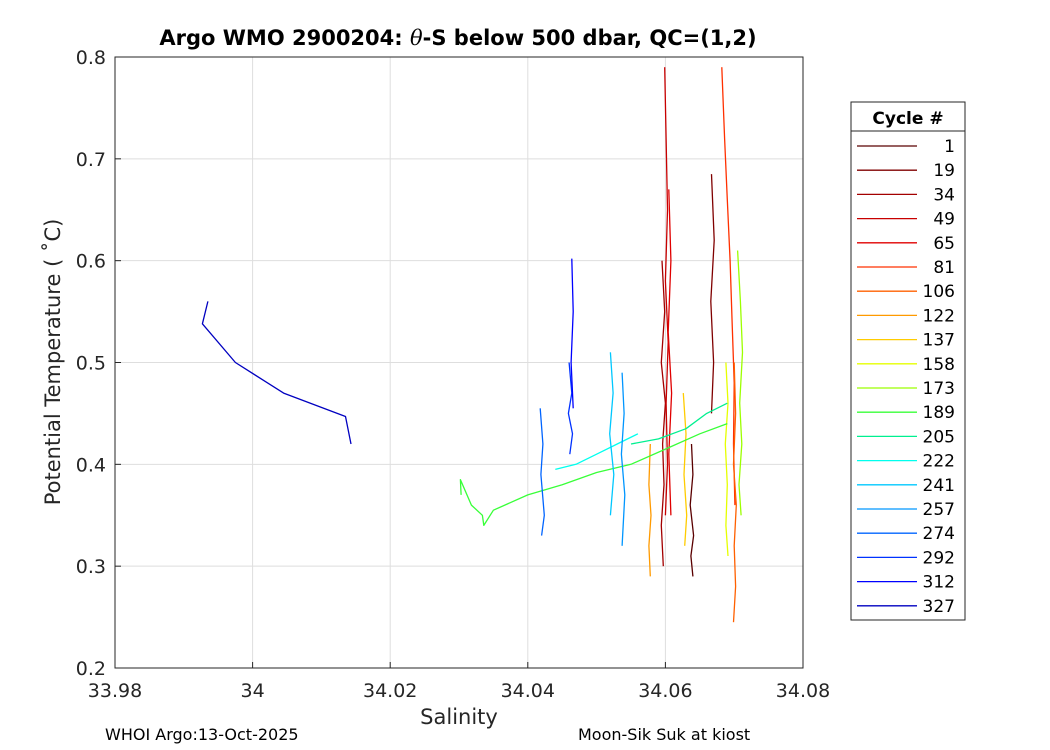 This screenshot has height=750, width=1050. What do you see at coordinates (91, 669) in the screenshot?
I see `y-tick-label: 0.2` at bounding box center [91, 669].